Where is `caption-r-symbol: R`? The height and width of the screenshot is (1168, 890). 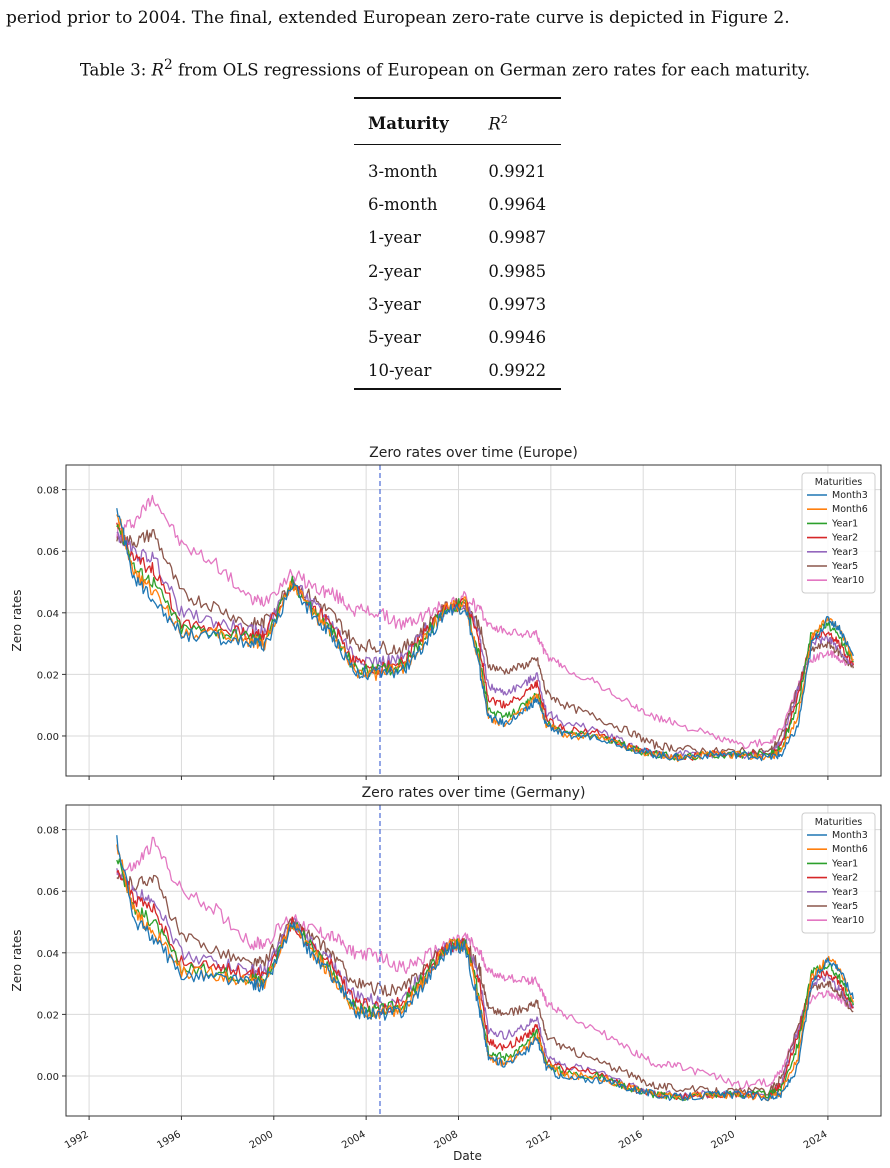 caption-r-symbol: R is located at coordinates (157, 70).